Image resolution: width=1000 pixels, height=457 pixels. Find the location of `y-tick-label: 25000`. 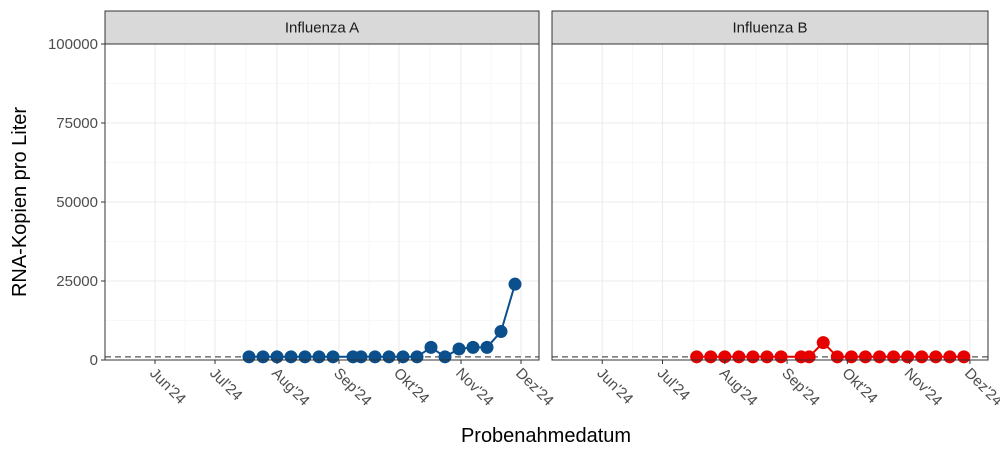

y-tick-label: 25000 is located at coordinates (77, 281).